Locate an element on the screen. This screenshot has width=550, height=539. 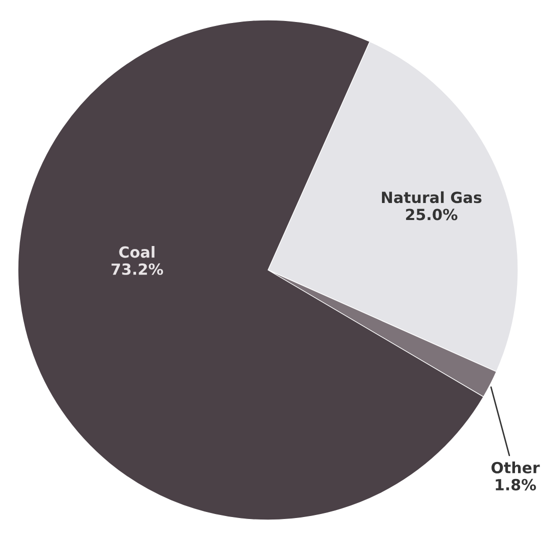
data-label: 25.0% is located at coordinates (432, 214).